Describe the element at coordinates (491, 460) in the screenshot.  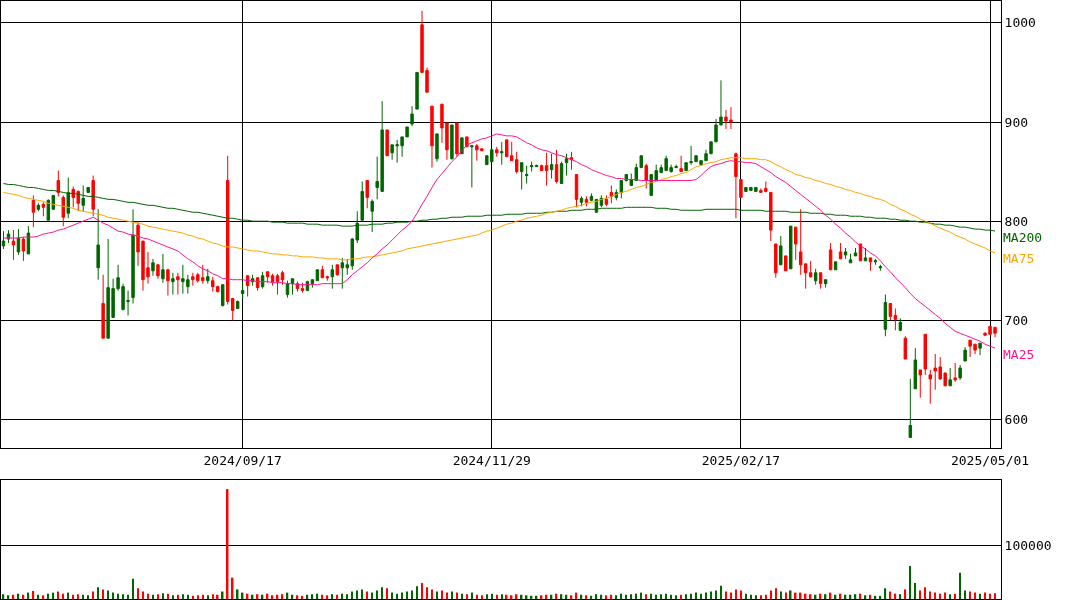
I see `x-tick-label: 2024/11/29` at that location.